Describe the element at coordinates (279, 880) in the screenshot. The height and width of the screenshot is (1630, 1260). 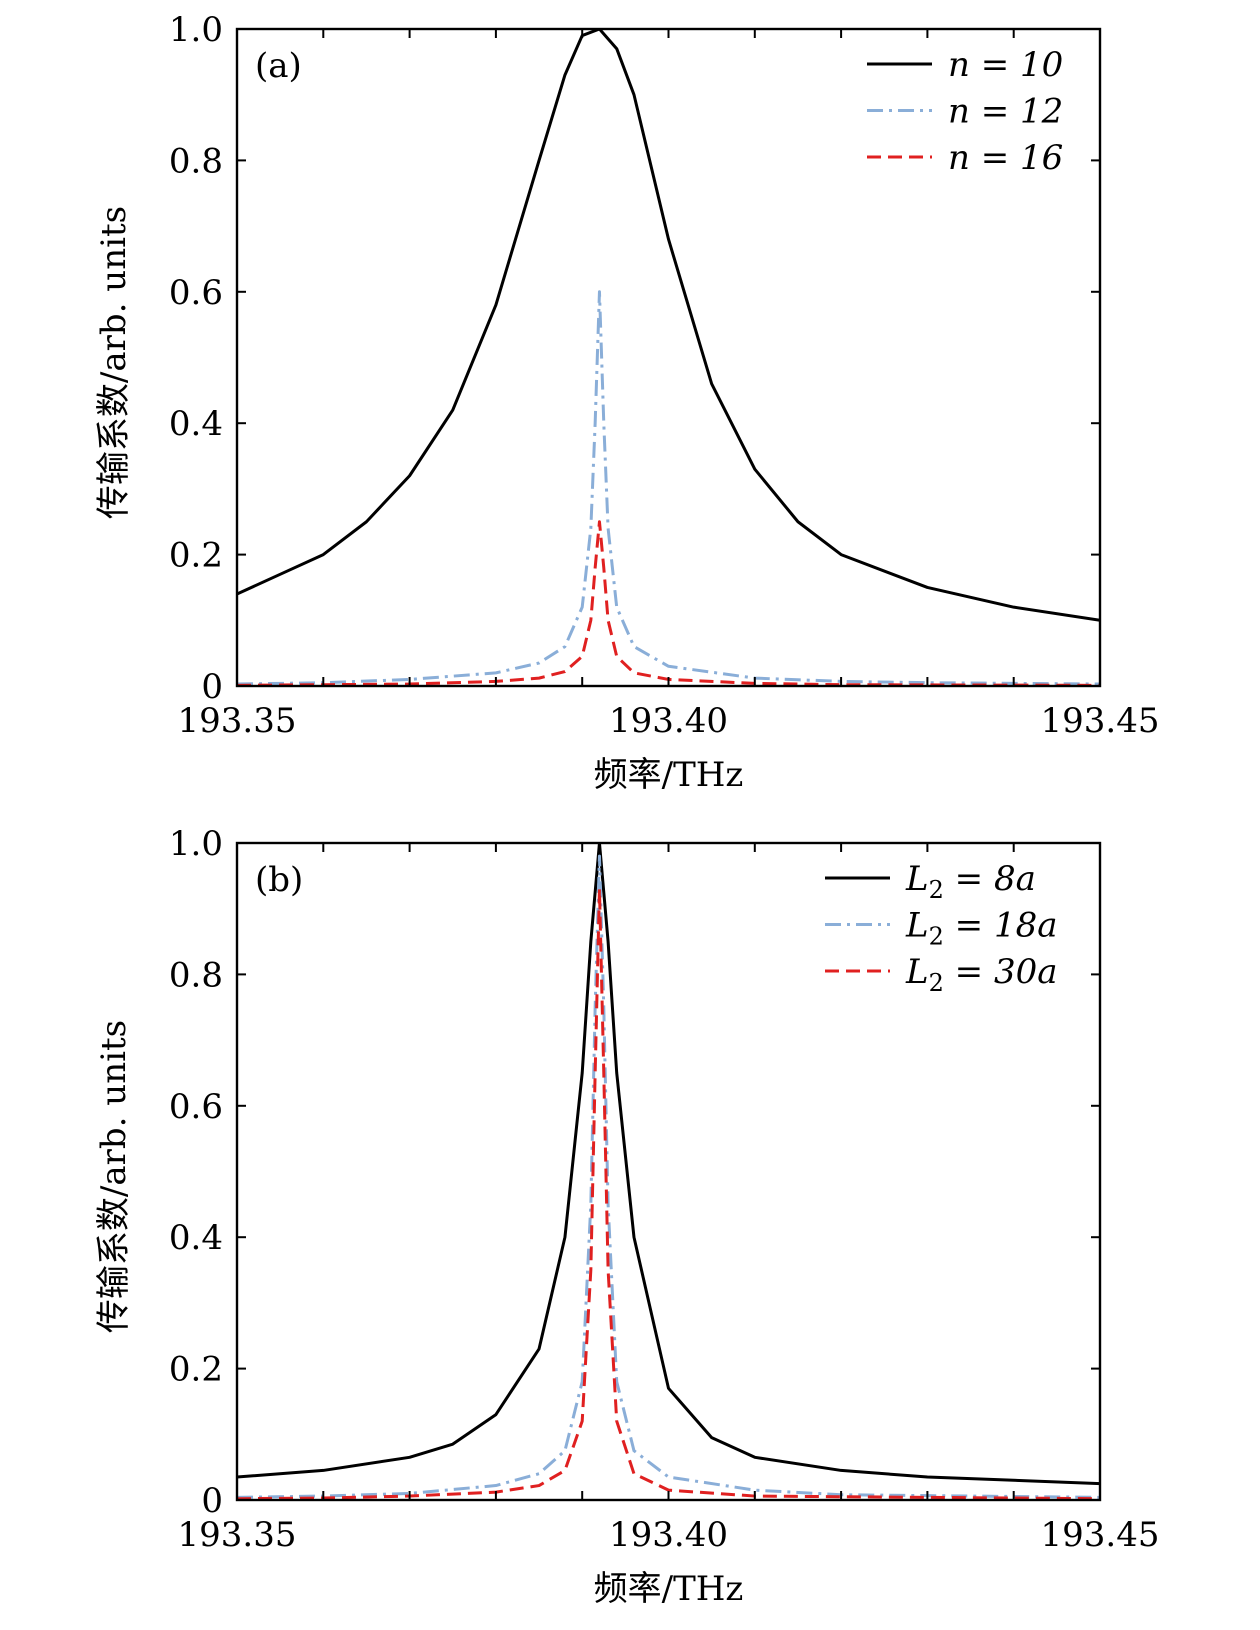
I see `panel-b-label: (b)` at that location.